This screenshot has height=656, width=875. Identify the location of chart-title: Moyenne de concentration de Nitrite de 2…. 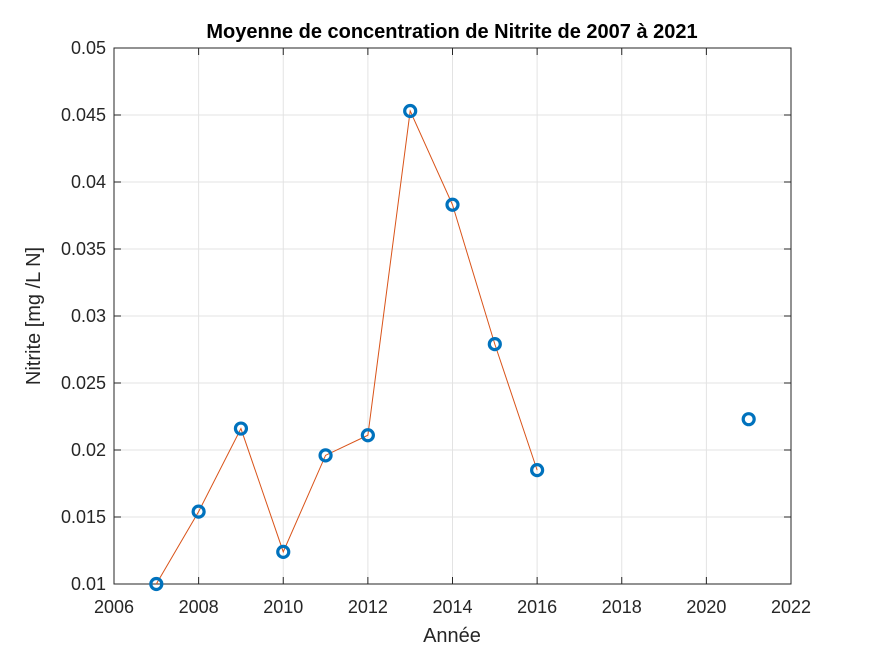
(451, 32).